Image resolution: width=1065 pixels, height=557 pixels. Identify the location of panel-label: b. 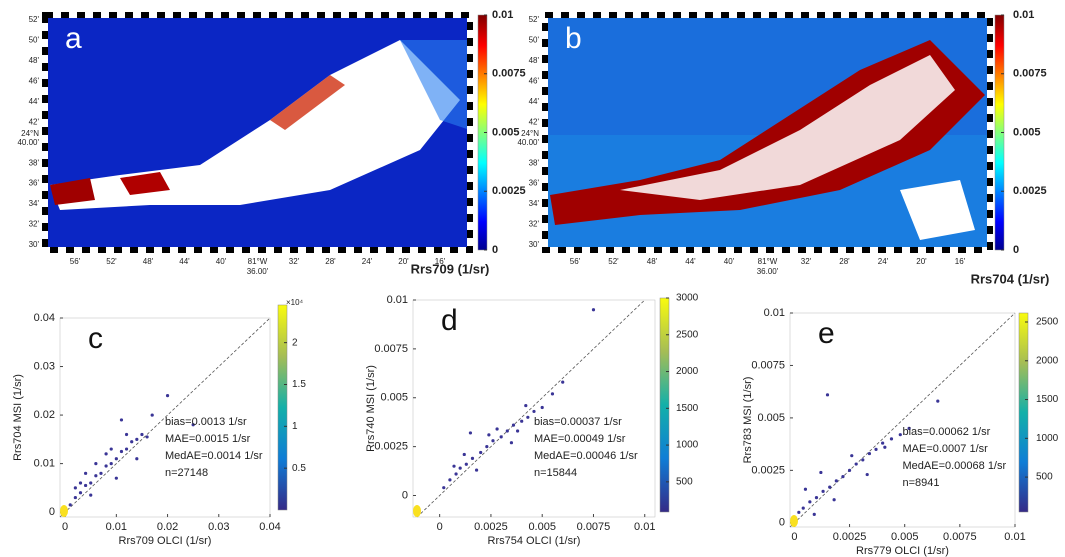
(573, 38).